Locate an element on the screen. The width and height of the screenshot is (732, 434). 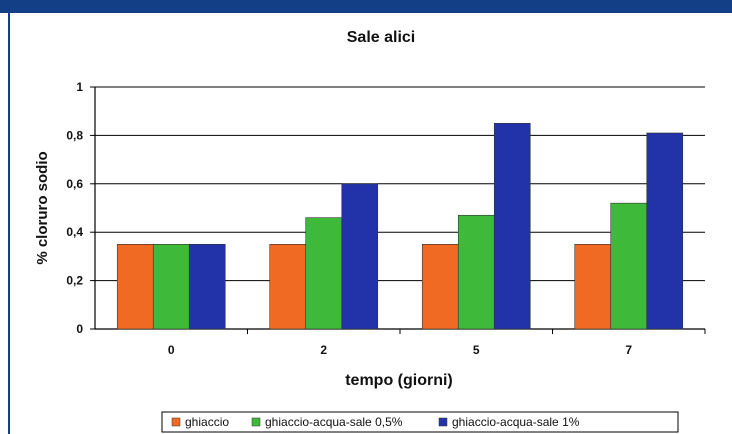
legend-entry: ghiaccio-acqua-sale 0,5% is located at coordinates (334, 422).